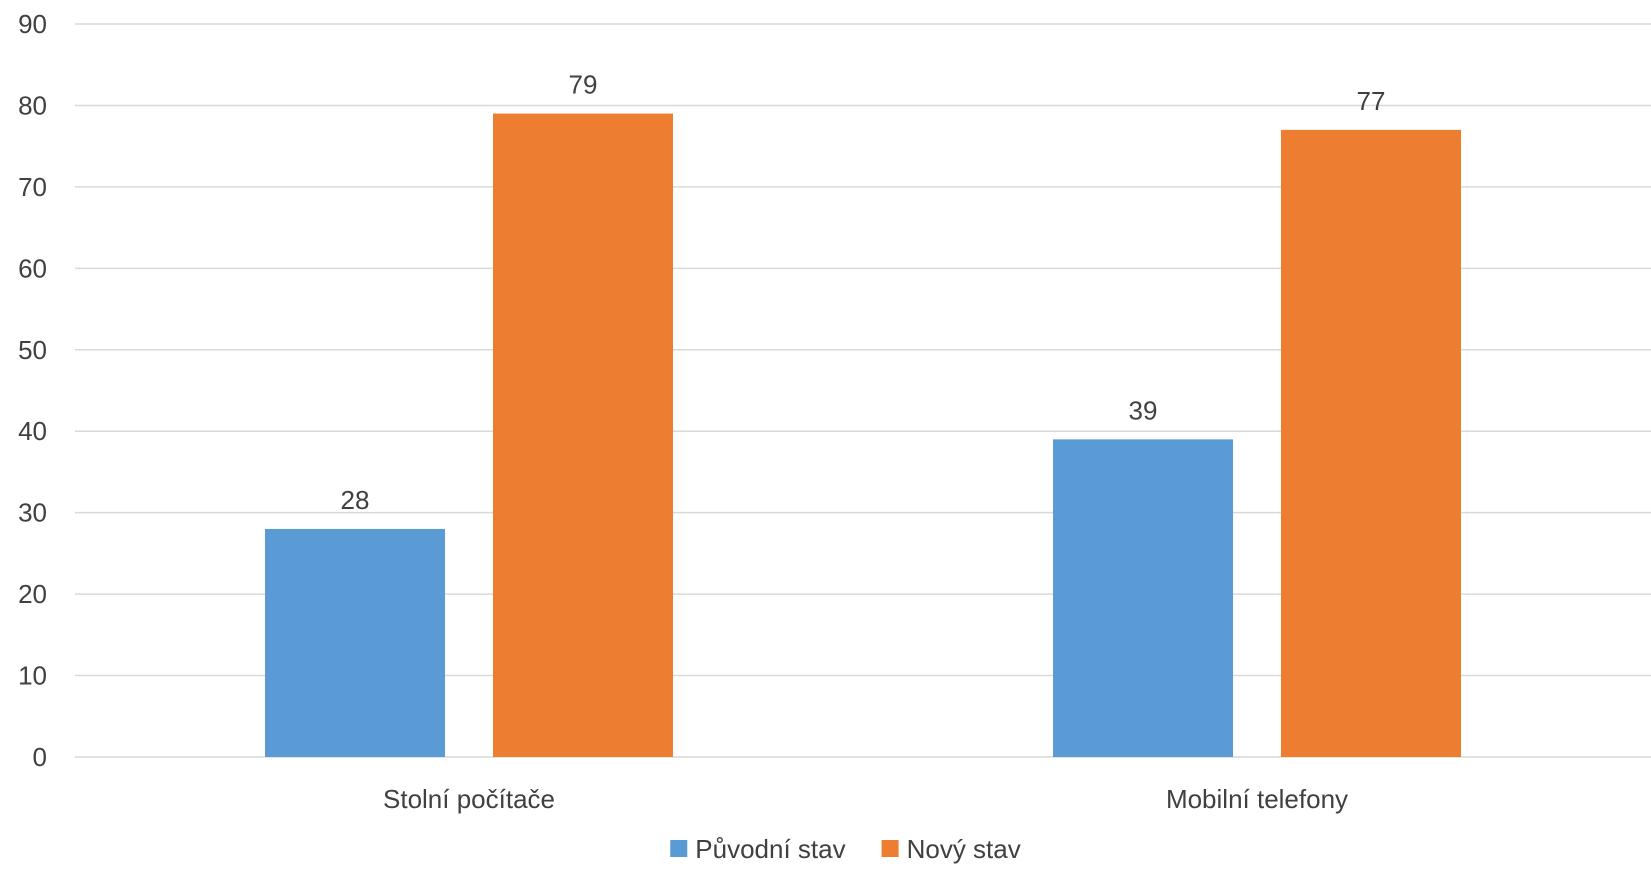 The image size is (1651, 876). What do you see at coordinates (32, 268) in the screenshot?
I see `y-tick-label: 60` at bounding box center [32, 268].